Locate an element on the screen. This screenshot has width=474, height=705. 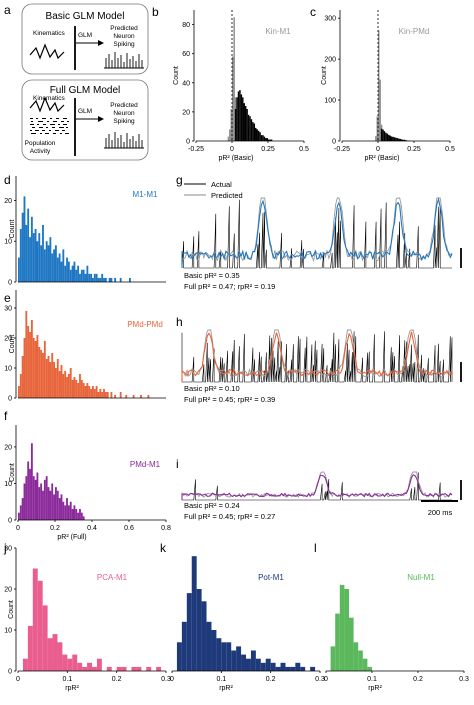
x-axis-label-l: rpR² is located at coordinates (375, 688).